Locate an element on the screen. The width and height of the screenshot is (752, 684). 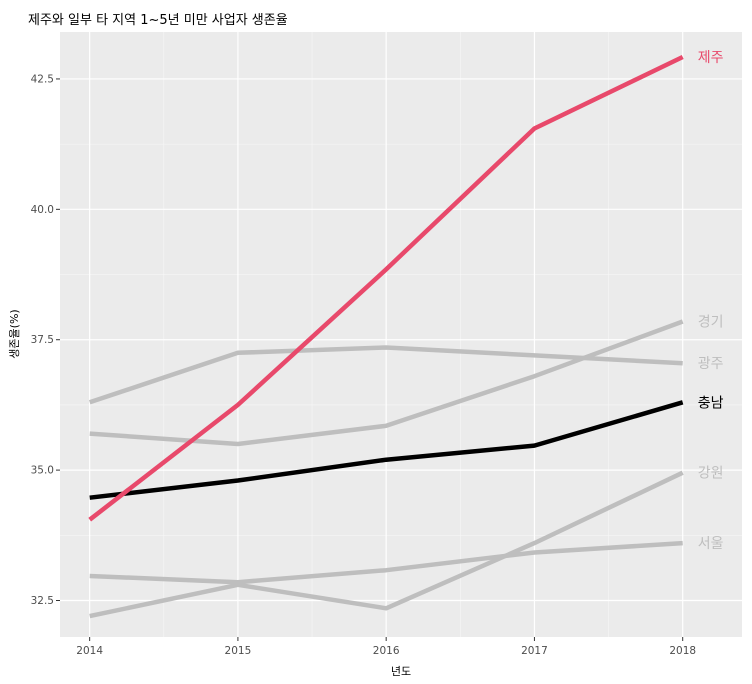
y-tick-label: 35.0 is located at coordinates (42, 471).